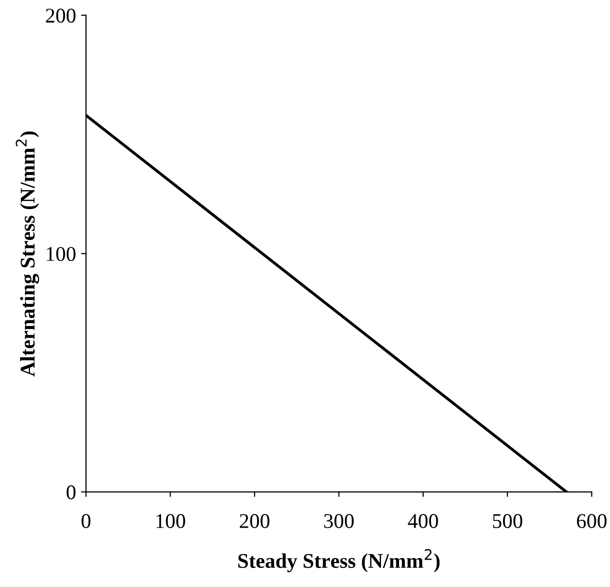  Describe the element at coordinates (171, 521) in the screenshot. I see `x-tick-label: 100` at that location.